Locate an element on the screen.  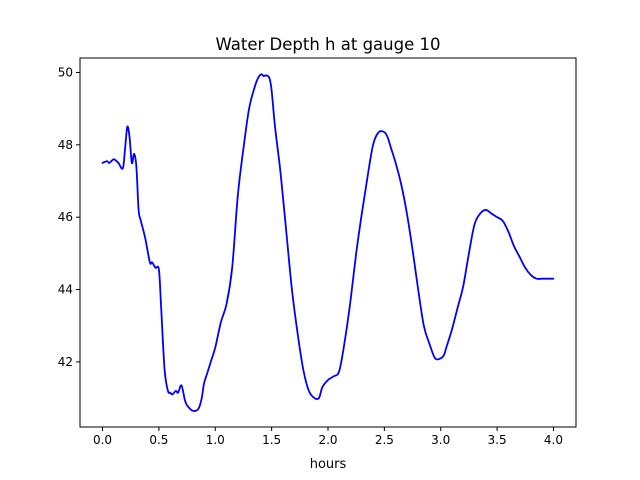
chart-title: Water Depth h at gauge 10 is located at coordinates (328, 44).